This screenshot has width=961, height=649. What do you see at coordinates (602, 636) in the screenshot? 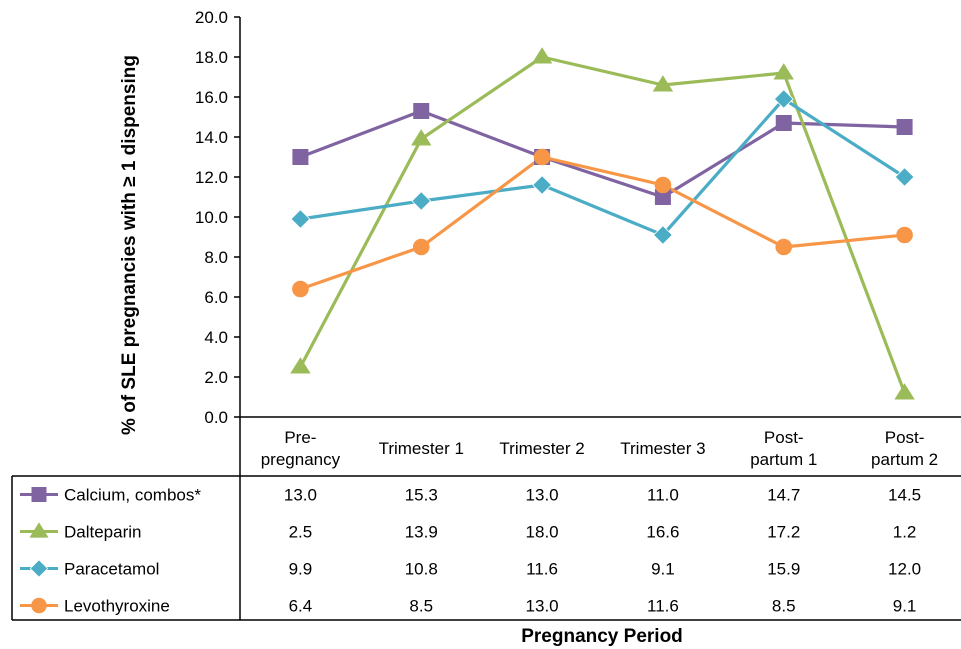
I see `x-axis-title: Pregnancy Period` at bounding box center [602, 636].